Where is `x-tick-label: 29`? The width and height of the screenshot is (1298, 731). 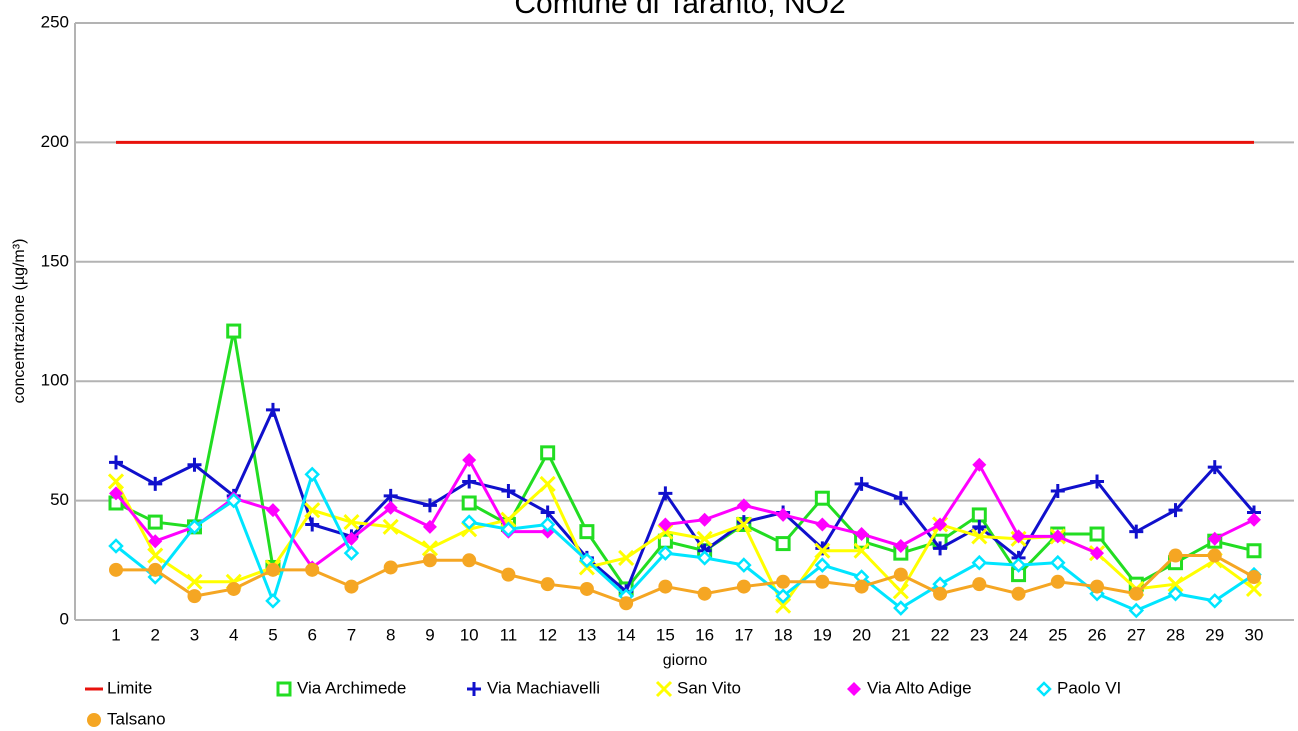 x-tick-label: 29 is located at coordinates (1214, 634).